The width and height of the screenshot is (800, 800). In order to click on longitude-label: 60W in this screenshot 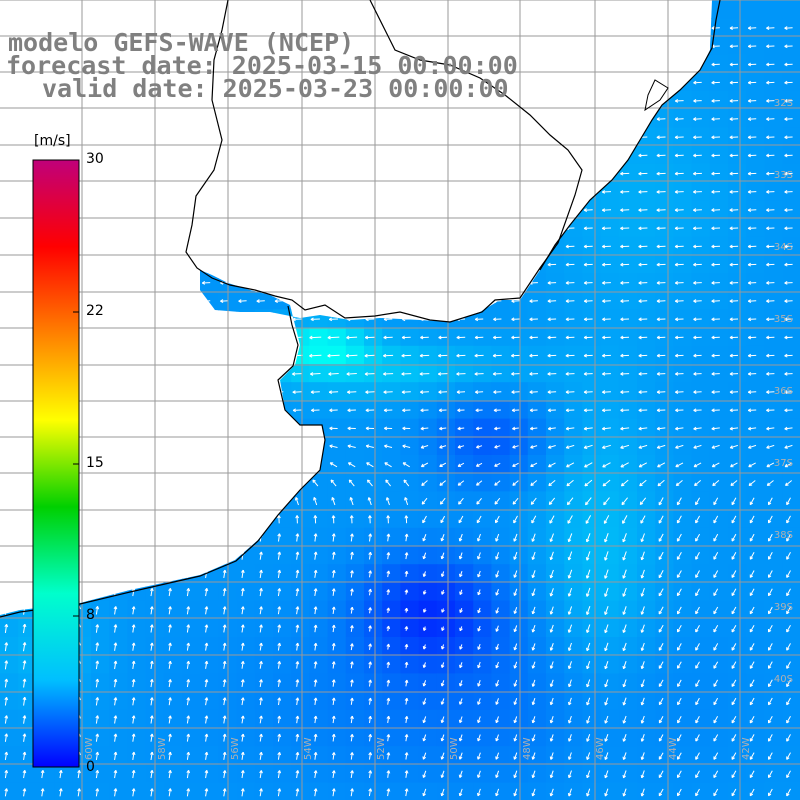, I will do `click(89, 748)`.